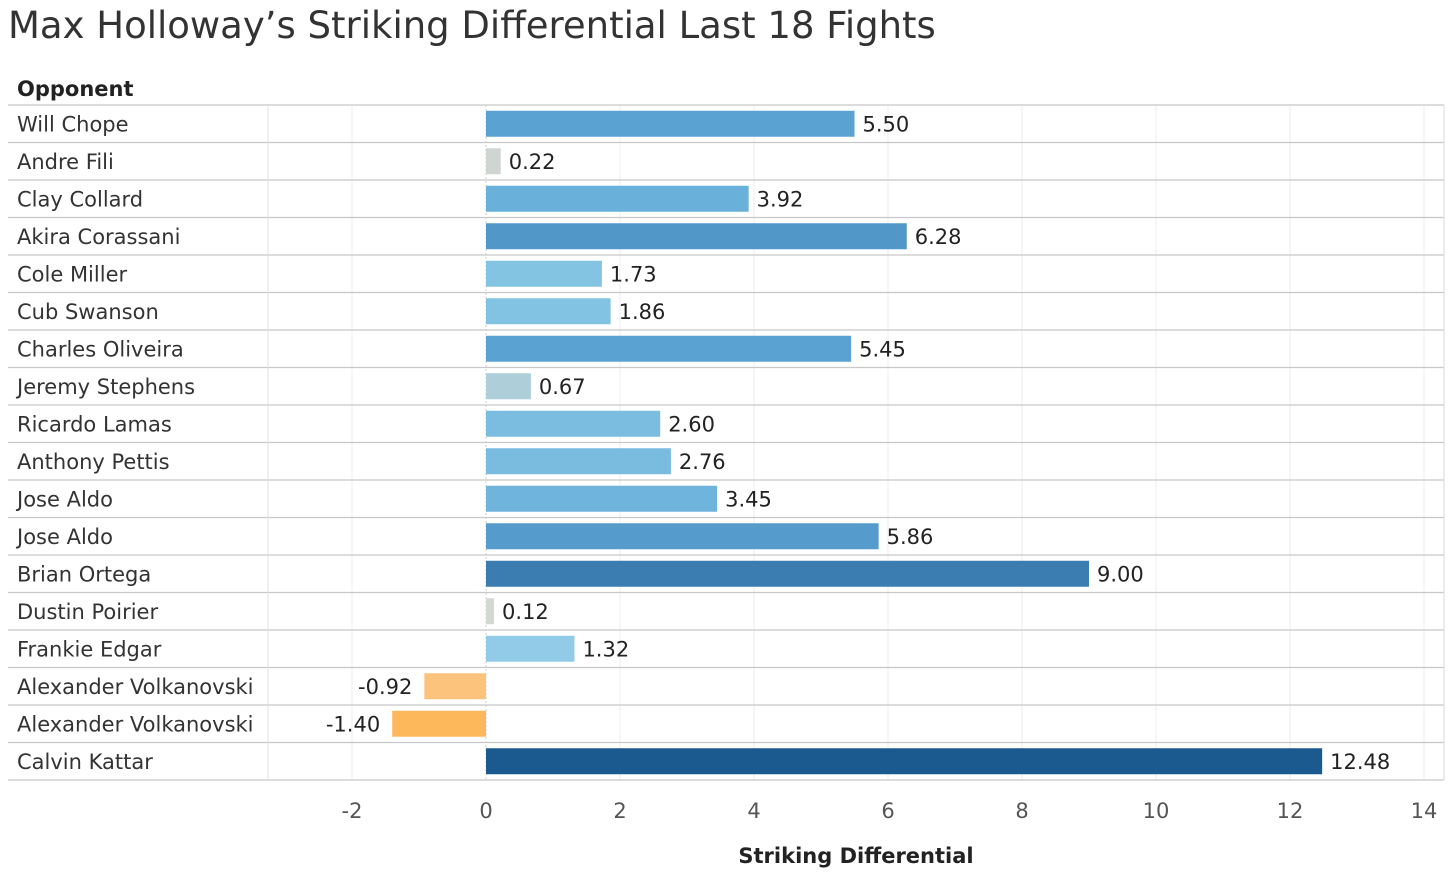  What do you see at coordinates (105, 387) in the screenshot?
I see `category-label: Jeremy Stephens` at bounding box center [105, 387].